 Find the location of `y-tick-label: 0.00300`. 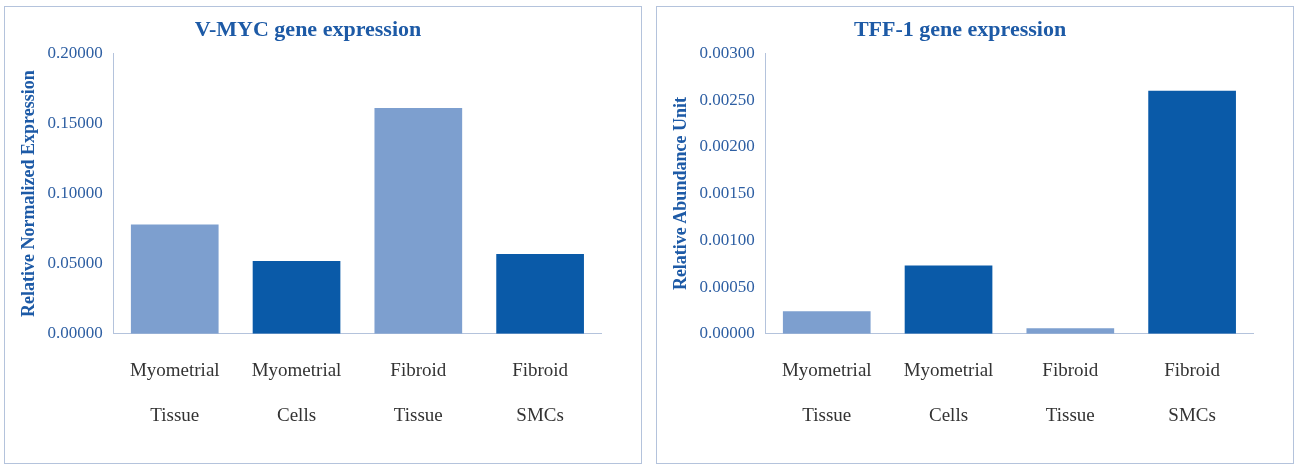

y-tick-label: 0.00300 is located at coordinates (727, 52).